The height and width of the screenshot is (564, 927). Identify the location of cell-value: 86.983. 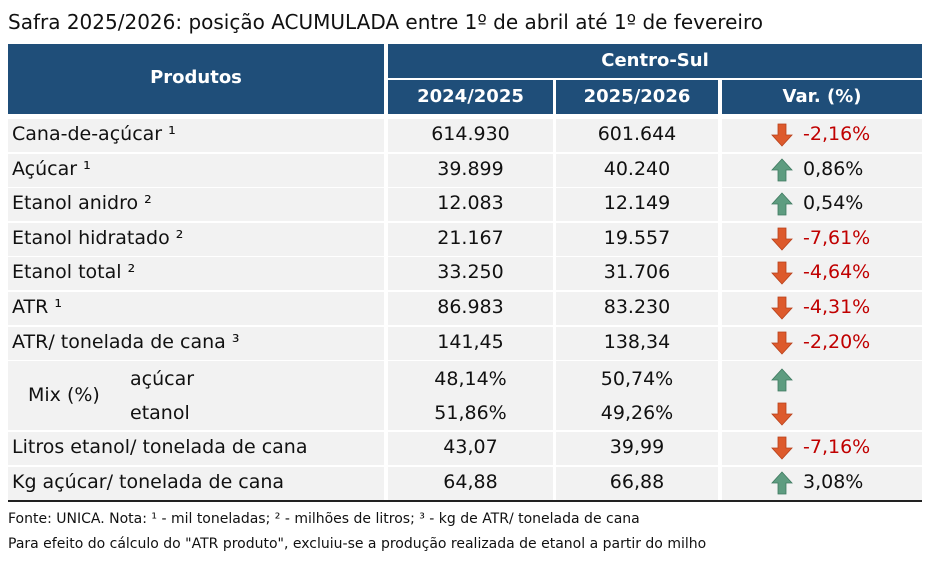
(470, 307).